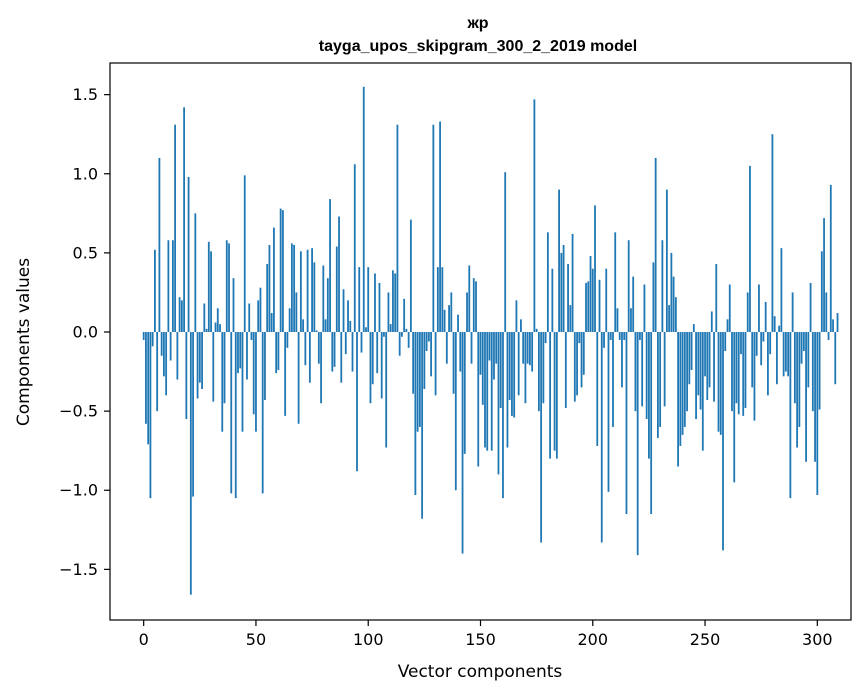 The width and height of the screenshot is (867, 696). Describe the element at coordinates (705, 639) in the screenshot. I see `x-tick-label: 250` at that location.